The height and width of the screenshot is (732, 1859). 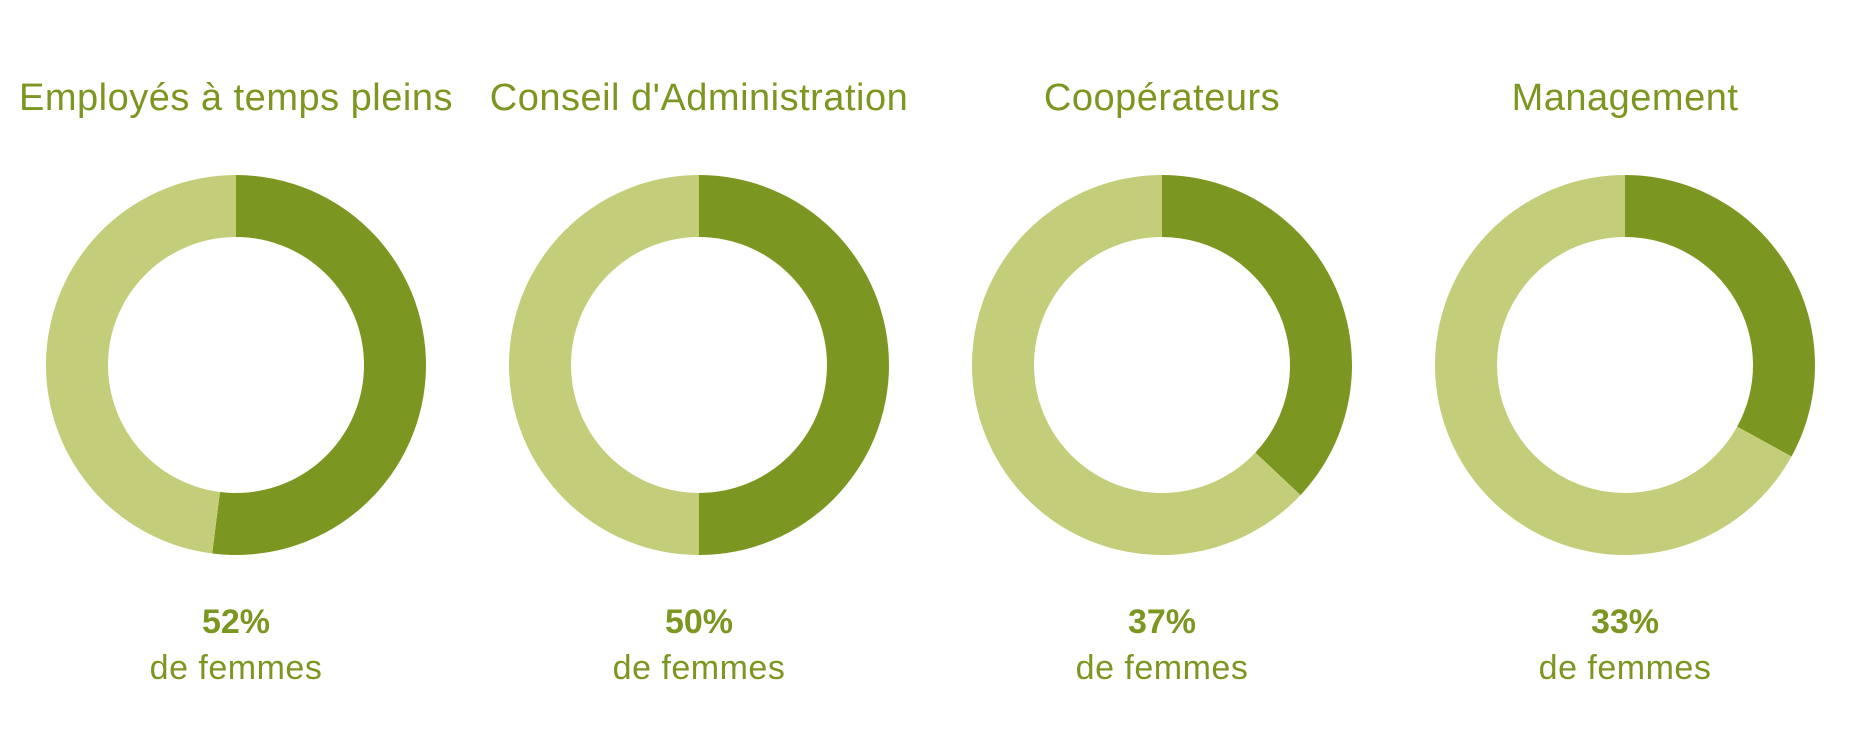 I want to click on percentage-value: 37%, so click(x=1162, y=622).